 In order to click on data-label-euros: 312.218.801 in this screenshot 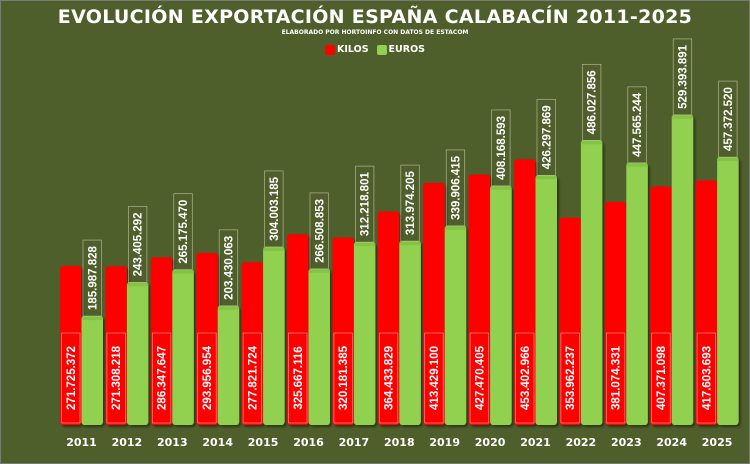, I will do `click(366, 204)`.